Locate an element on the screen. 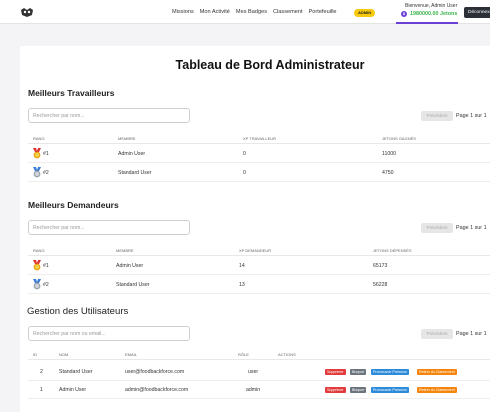  user-name: Admin User is located at coordinates (73, 390).